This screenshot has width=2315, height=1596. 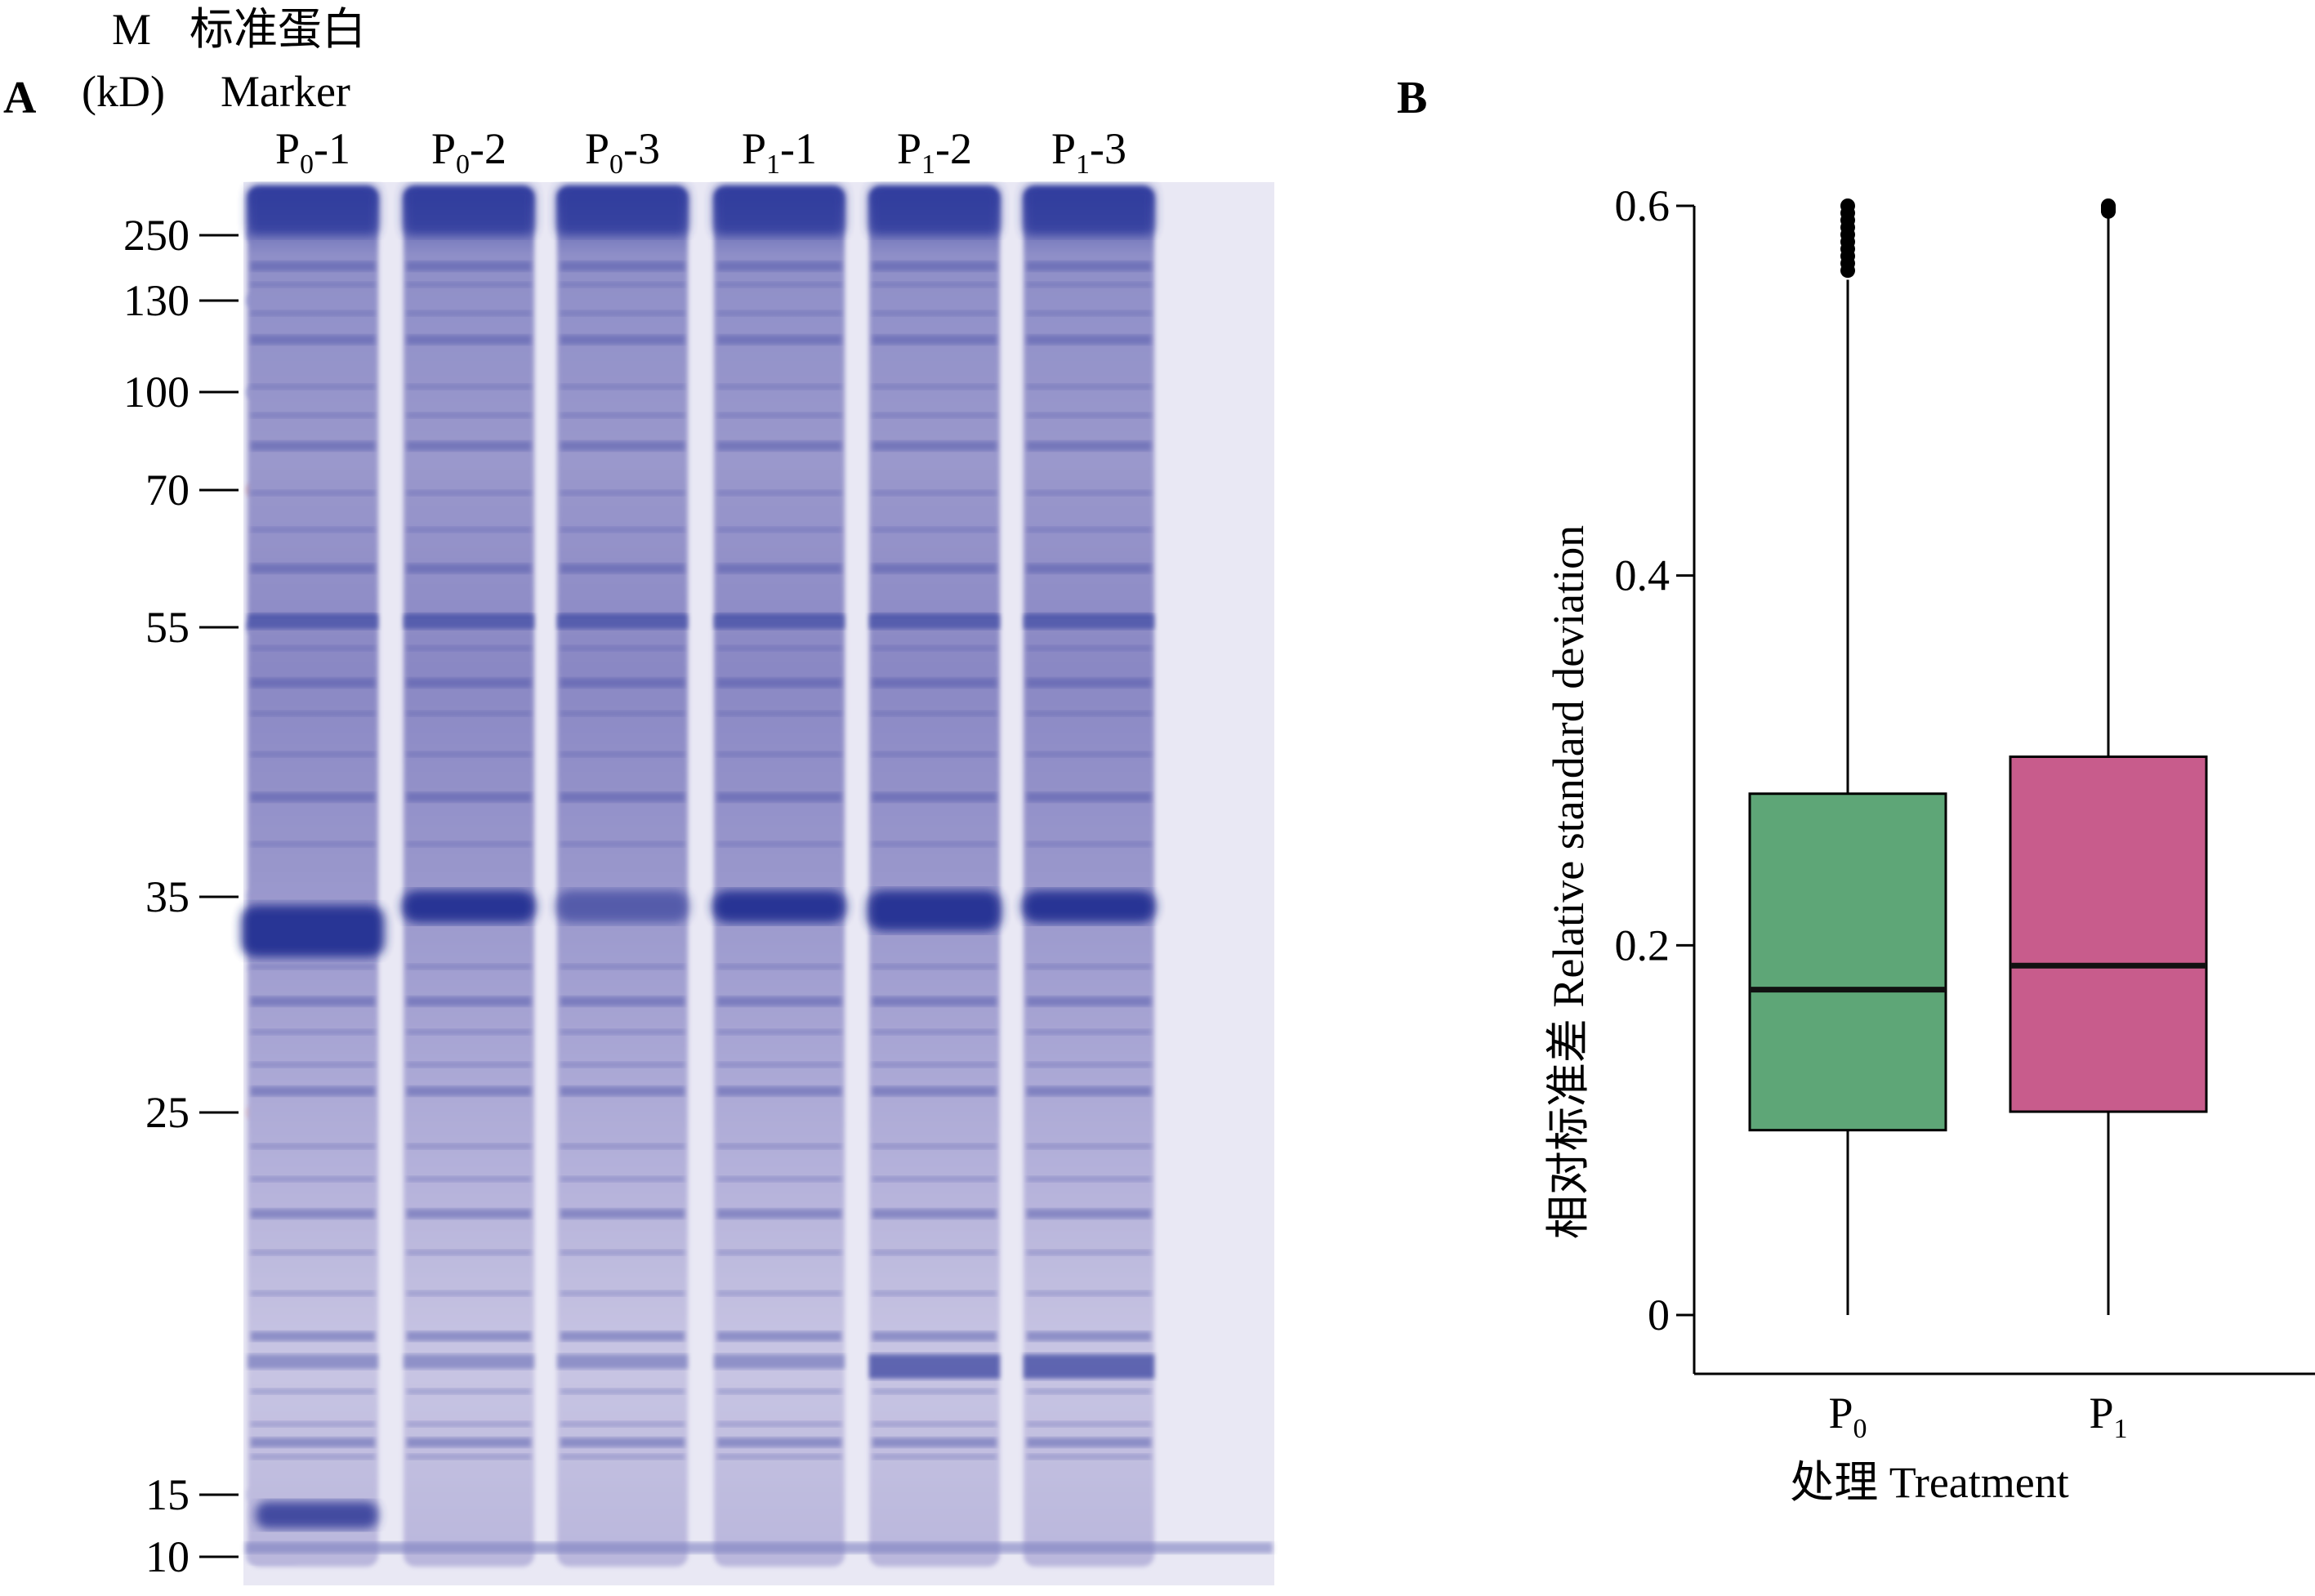 I want to click on x-tick-label-sub: 0, so click(x=1860, y=1429).